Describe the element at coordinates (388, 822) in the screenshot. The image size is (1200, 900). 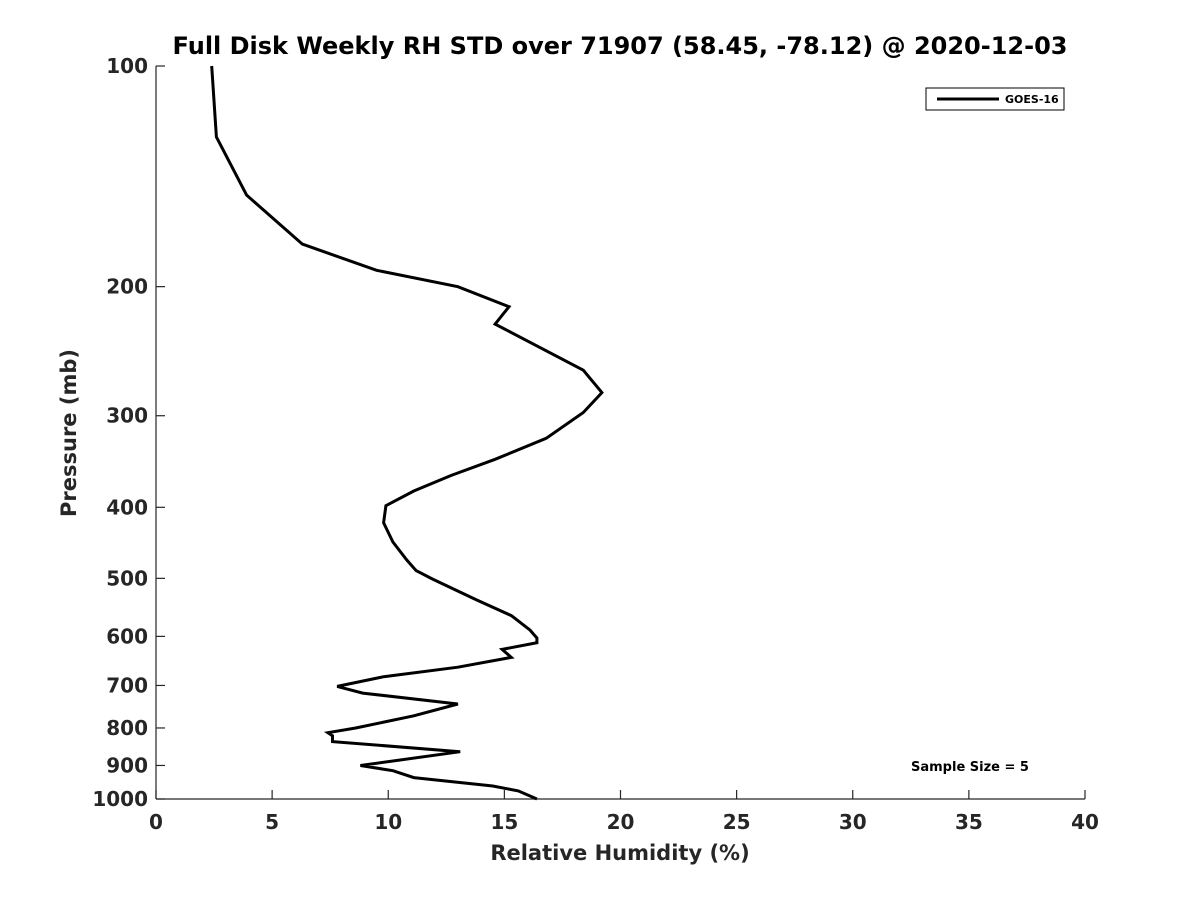
I see `x-tick-label: 10` at that location.